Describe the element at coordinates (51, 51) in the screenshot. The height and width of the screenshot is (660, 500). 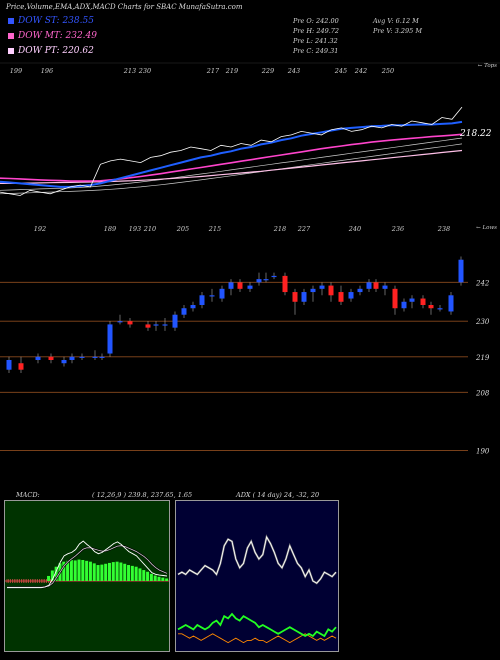
I see `legend-dow-pt: DOW PT: 220.62` at that location.